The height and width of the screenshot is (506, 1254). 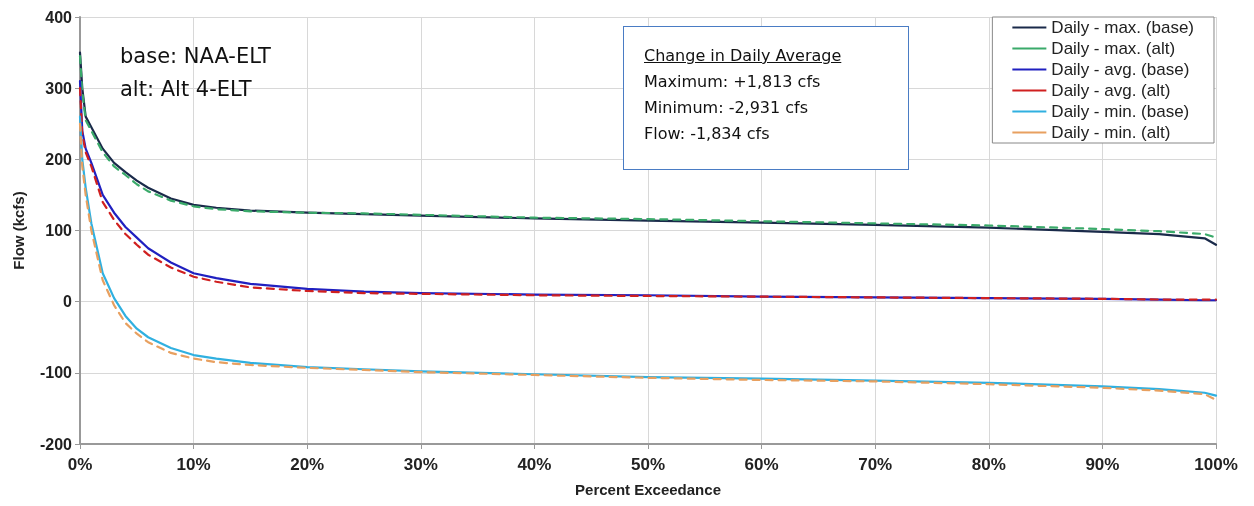 What do you see at coordinates (1122, 27) in the screenshot?
I see `legend-label: Daily - max. (base)` at bounding box center [1122, 27].